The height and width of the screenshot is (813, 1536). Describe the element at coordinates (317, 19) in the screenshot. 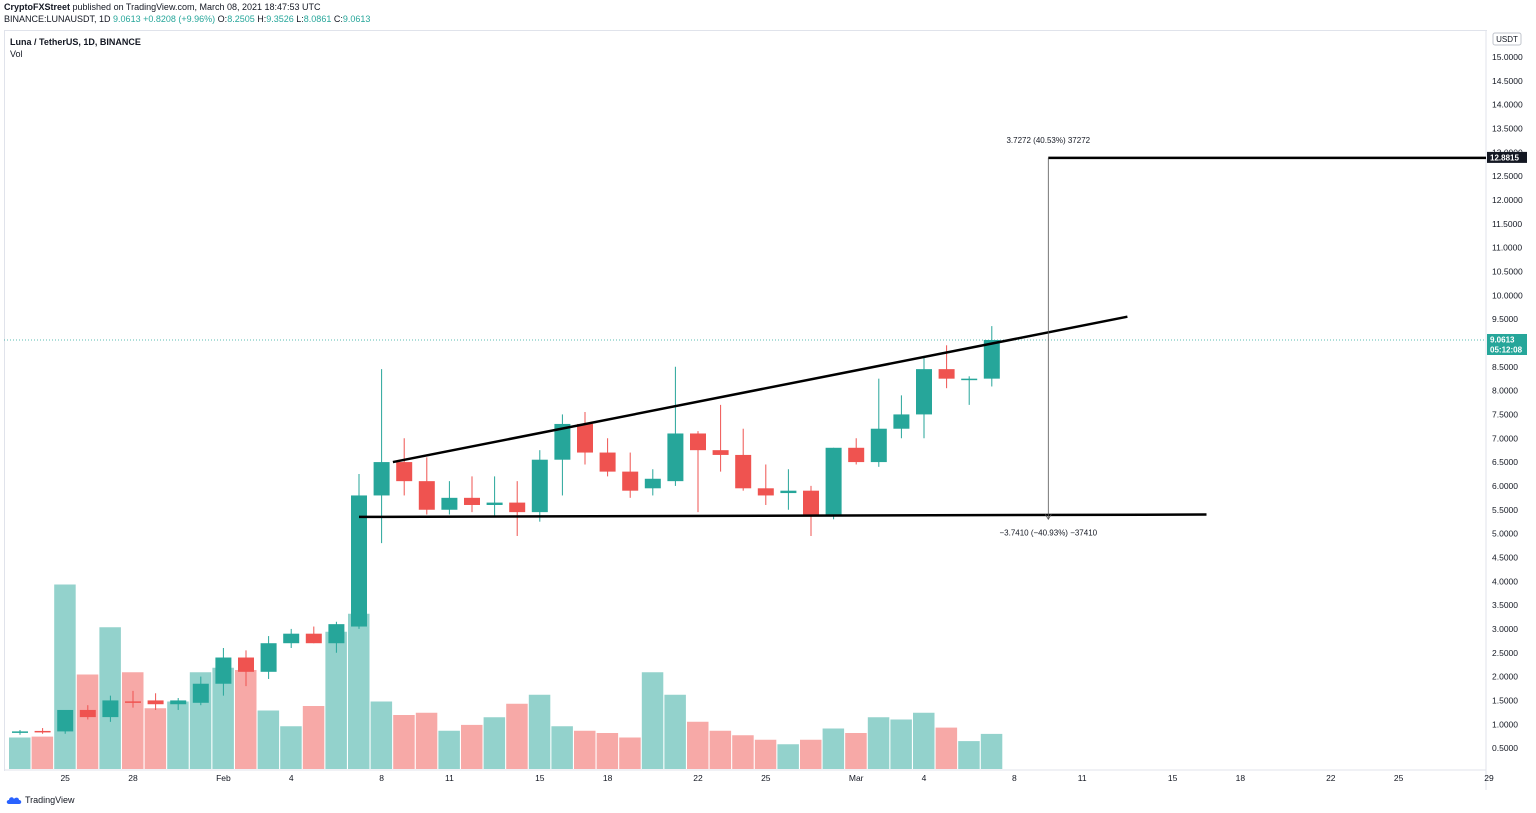

I see `low-value: 8.0861` at that location.